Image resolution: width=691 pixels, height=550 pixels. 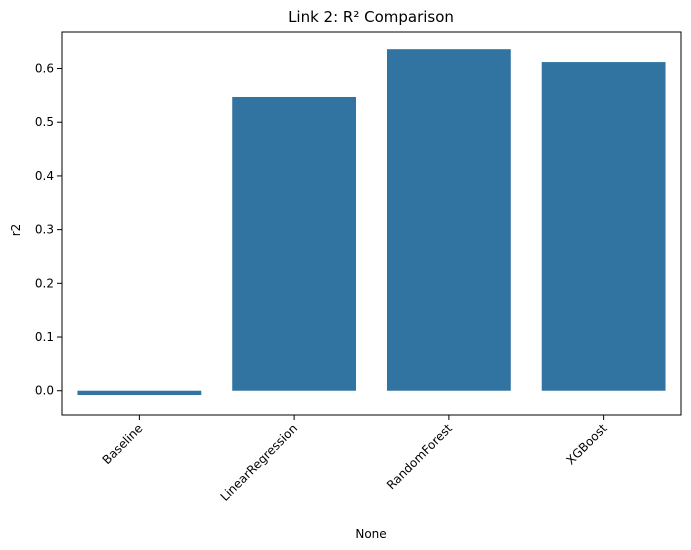 What do you see at coordinates (44, 230) in the screenshot?
I see `y-tick-label: 0.3` at bounding box center [44, 230].